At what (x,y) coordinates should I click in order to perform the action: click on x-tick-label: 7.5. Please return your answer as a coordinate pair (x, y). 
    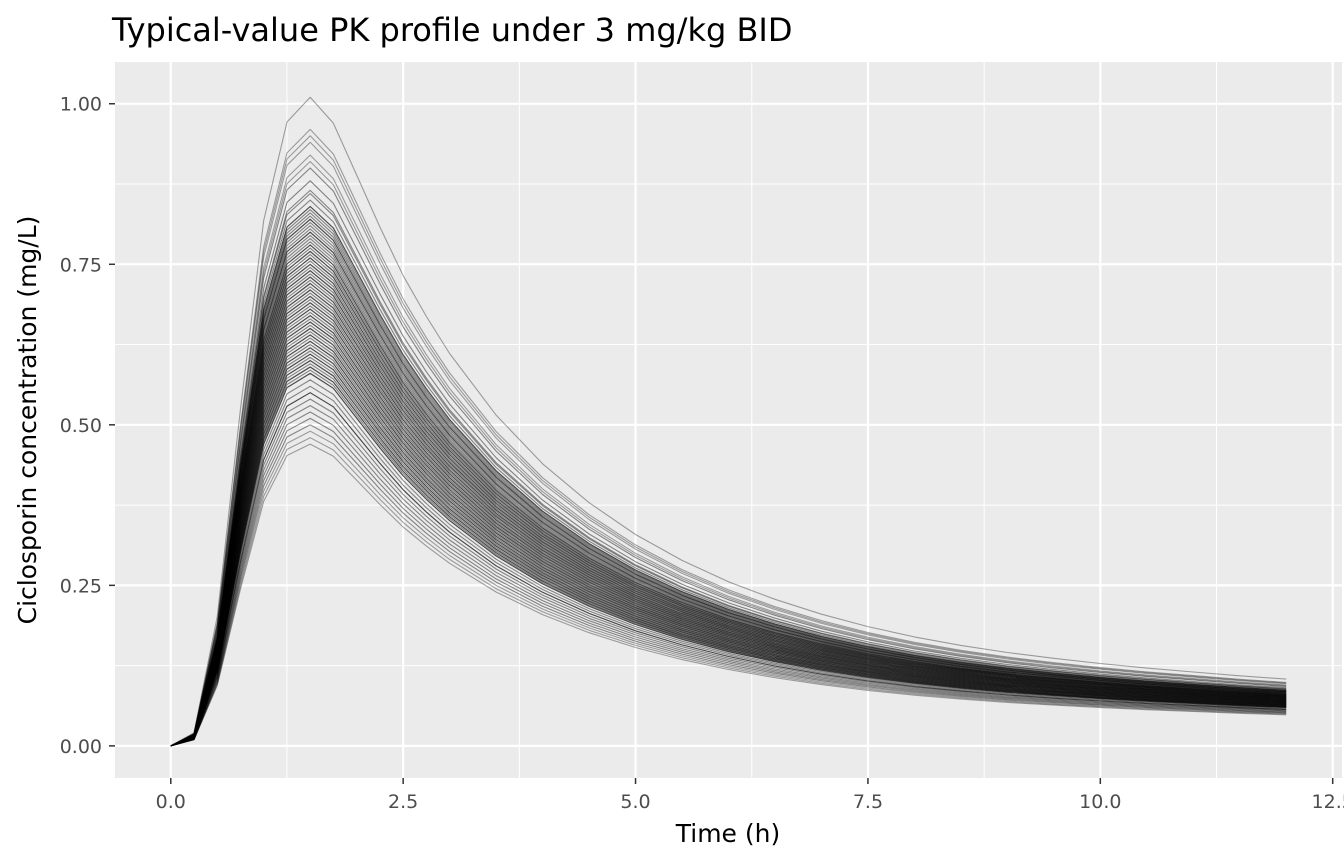
    Looking at the image, I should click on (868, 802).